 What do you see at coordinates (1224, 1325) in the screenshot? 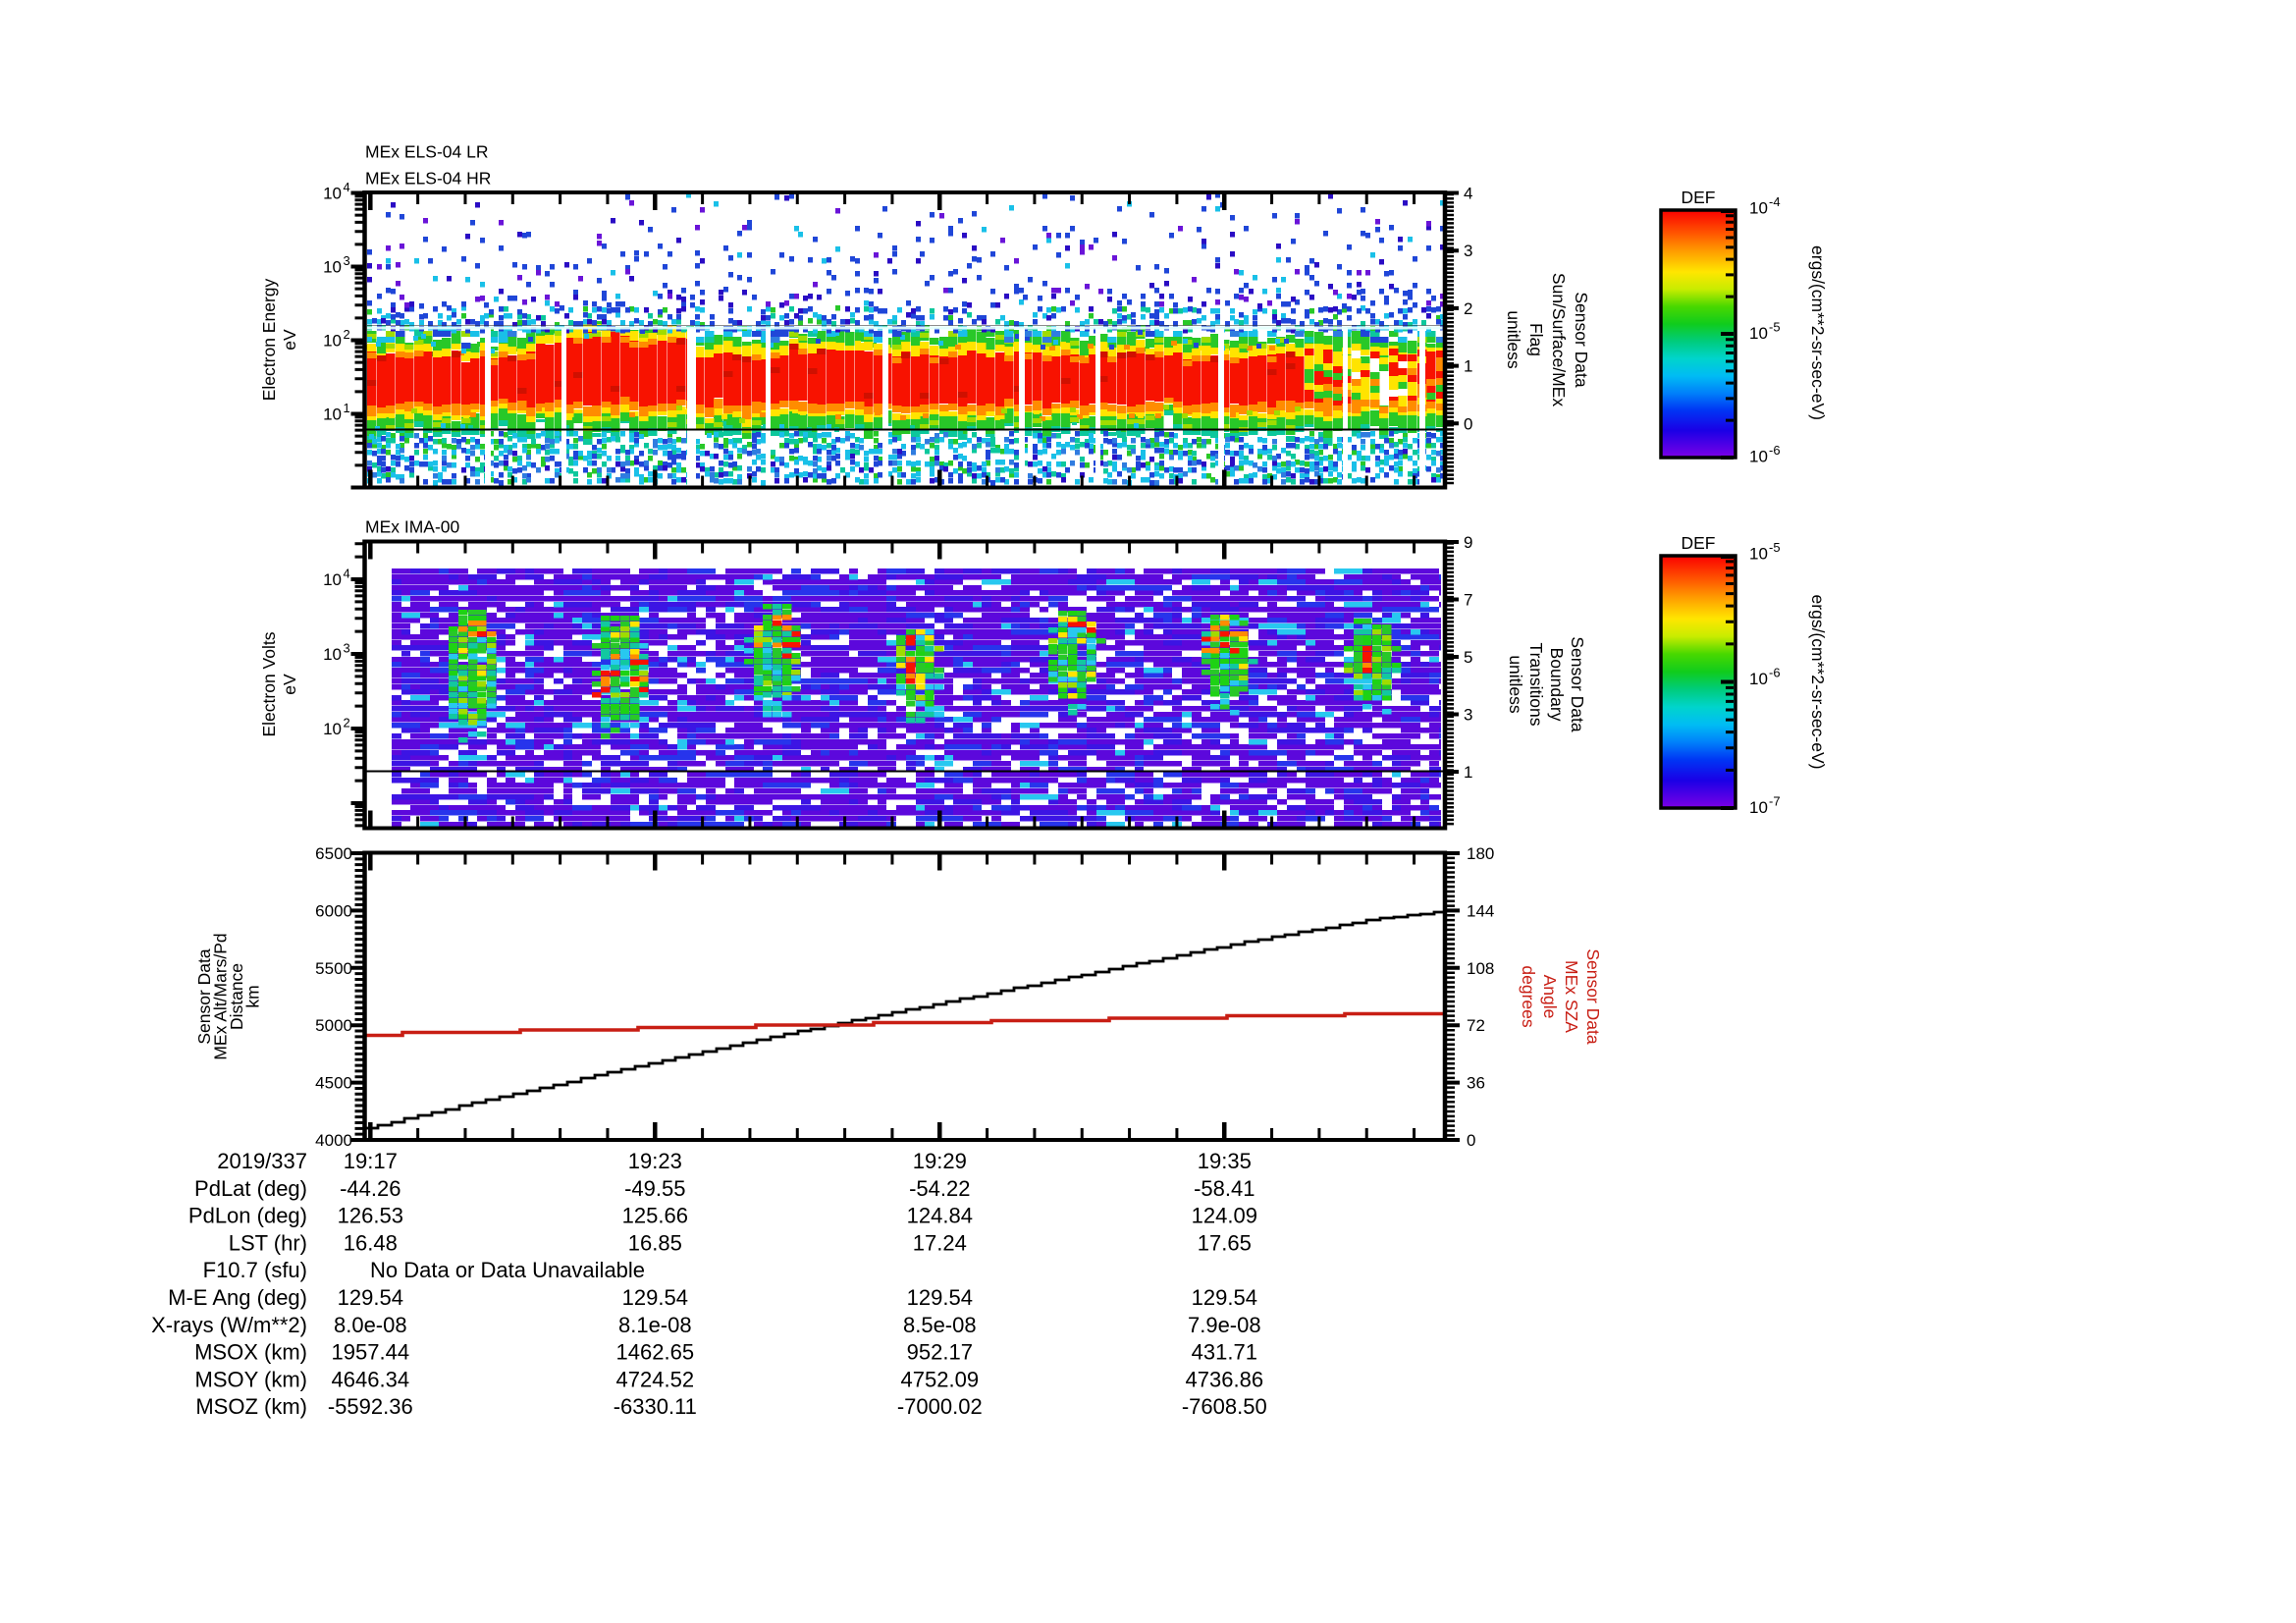
I see `svg-text: 7.9e-08` at bounding box center [1224, 1325].